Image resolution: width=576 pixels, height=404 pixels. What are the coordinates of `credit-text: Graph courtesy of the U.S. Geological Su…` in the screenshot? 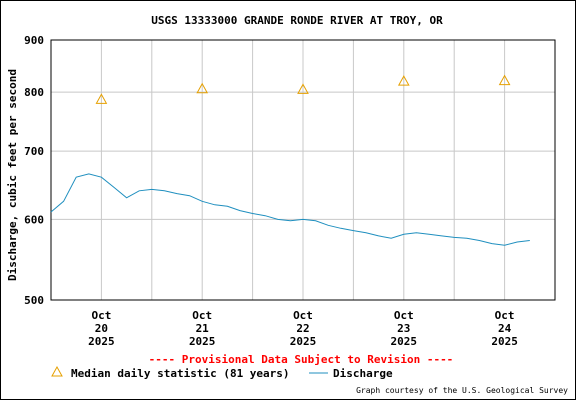 It's located at (462, 390).